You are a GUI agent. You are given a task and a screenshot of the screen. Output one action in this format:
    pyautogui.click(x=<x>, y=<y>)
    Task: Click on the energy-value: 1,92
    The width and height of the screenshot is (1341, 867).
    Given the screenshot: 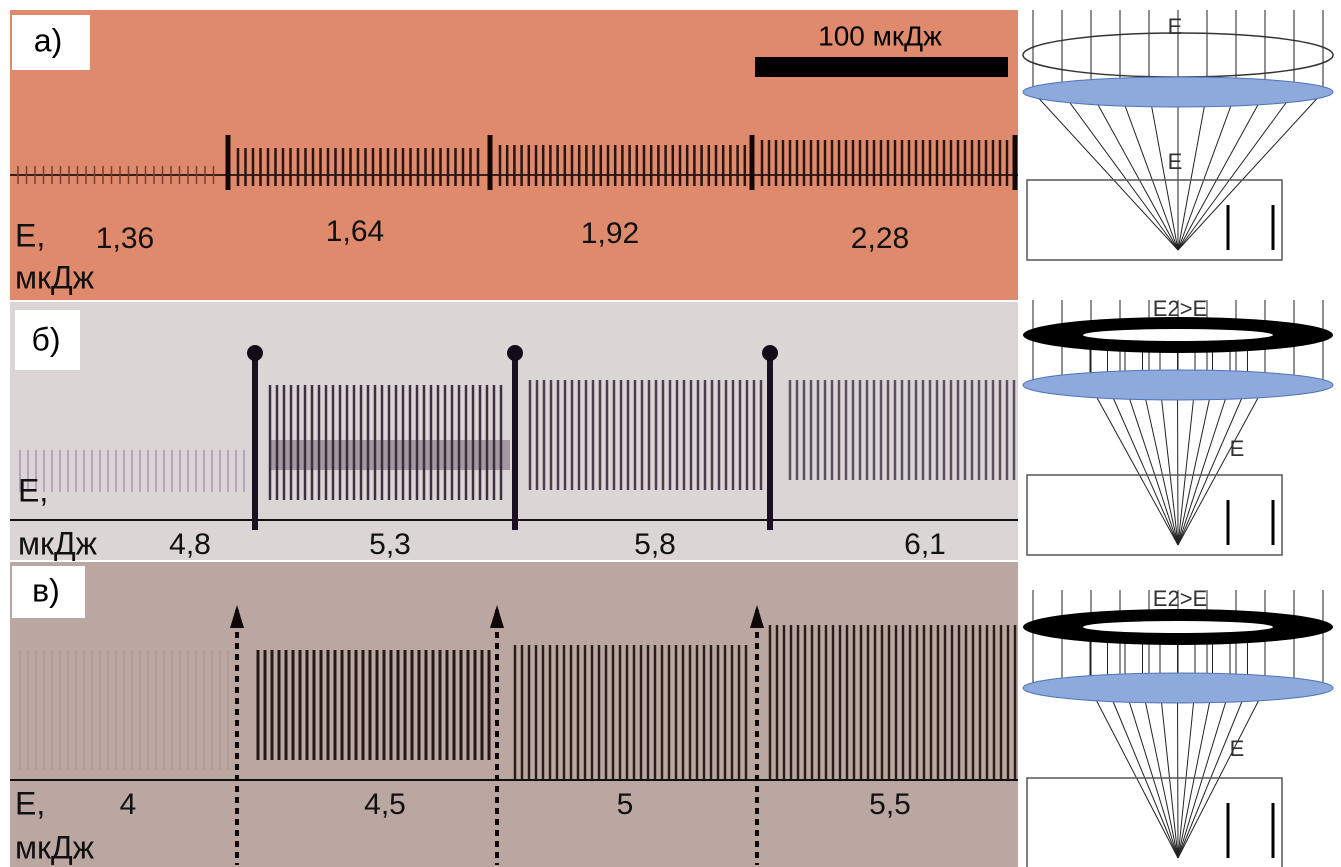 What is the action you would take?
    pyautogui.click(x=610, y=233)
    